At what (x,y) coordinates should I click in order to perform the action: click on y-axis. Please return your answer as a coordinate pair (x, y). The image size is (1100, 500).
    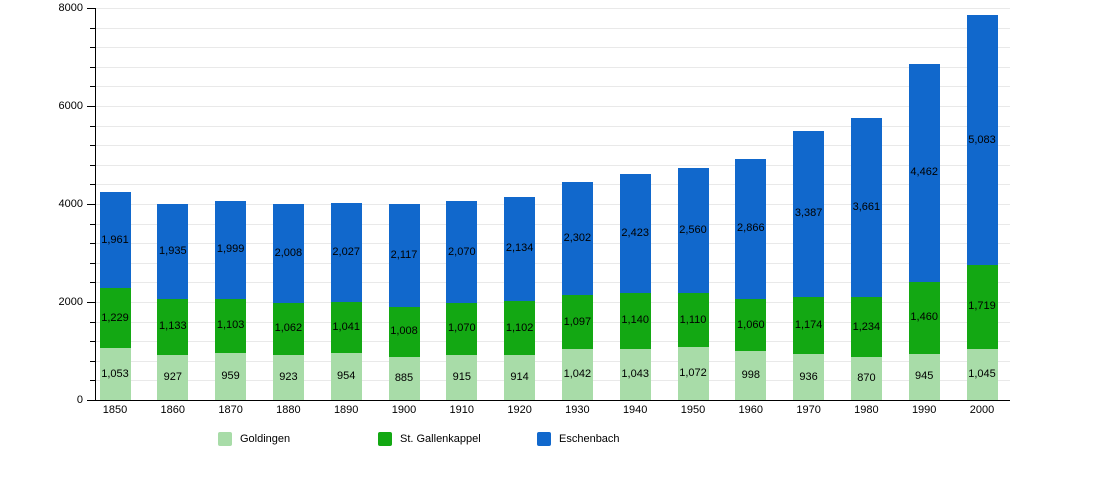
    Looking at the image, I should click on (95, 204).